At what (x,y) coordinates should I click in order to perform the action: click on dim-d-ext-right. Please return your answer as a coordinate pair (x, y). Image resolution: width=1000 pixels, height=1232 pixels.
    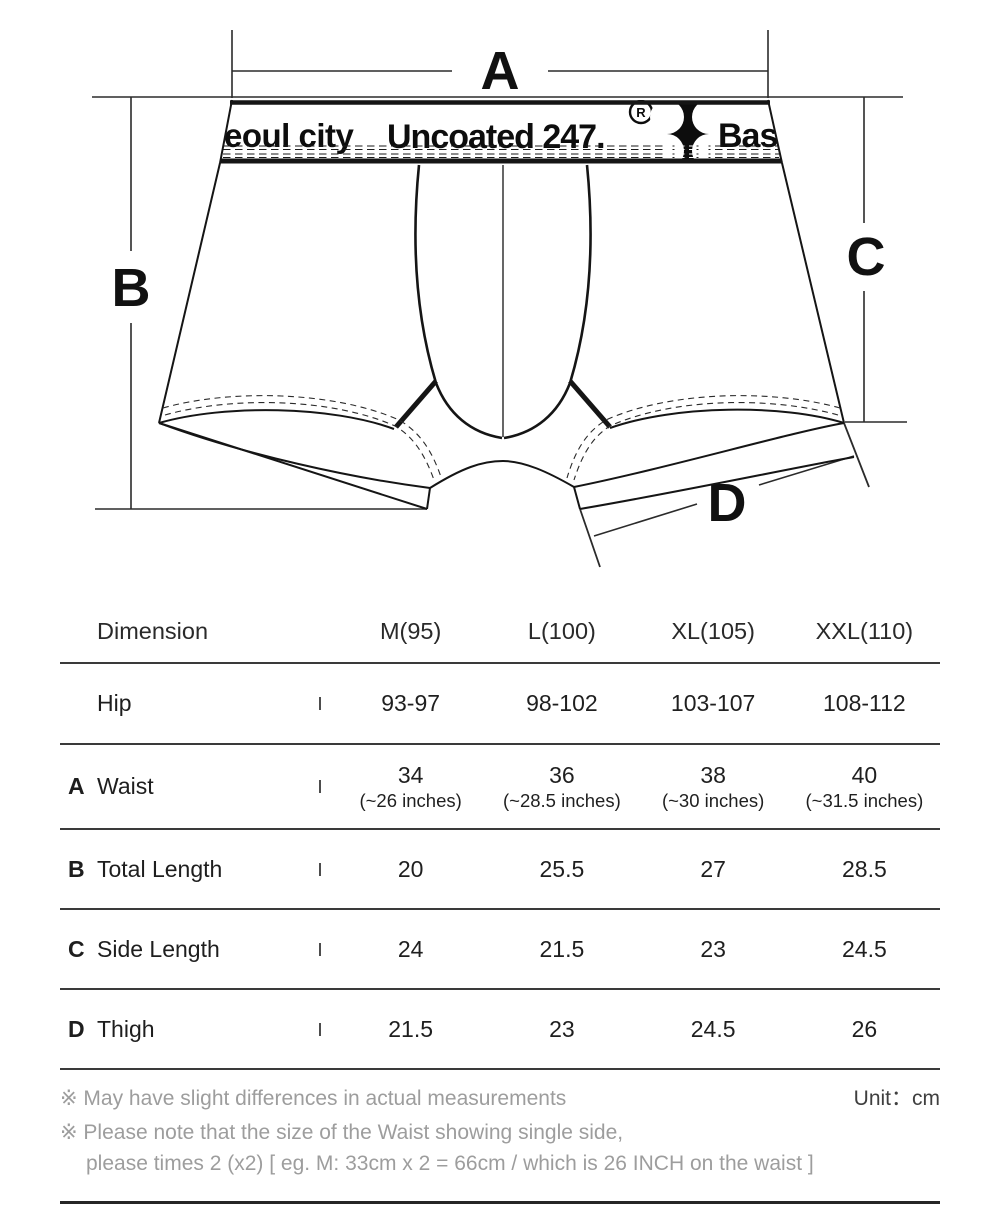
    Looking at the image, I should click on (856, 455).